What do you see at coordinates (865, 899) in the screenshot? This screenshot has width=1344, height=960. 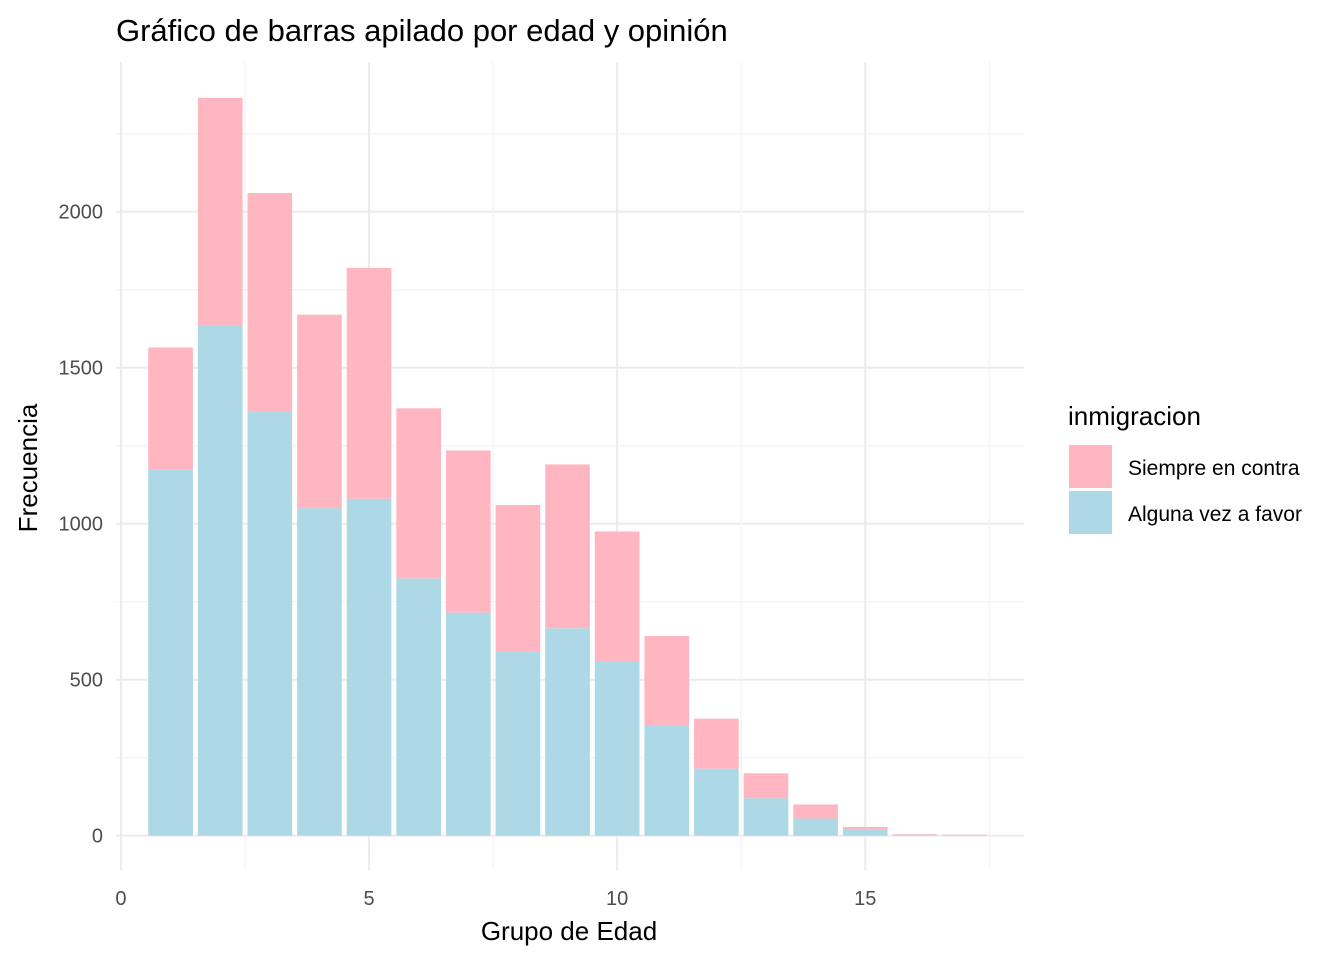 I see `x-tick-label: 15` at bounding box center [865, 899].